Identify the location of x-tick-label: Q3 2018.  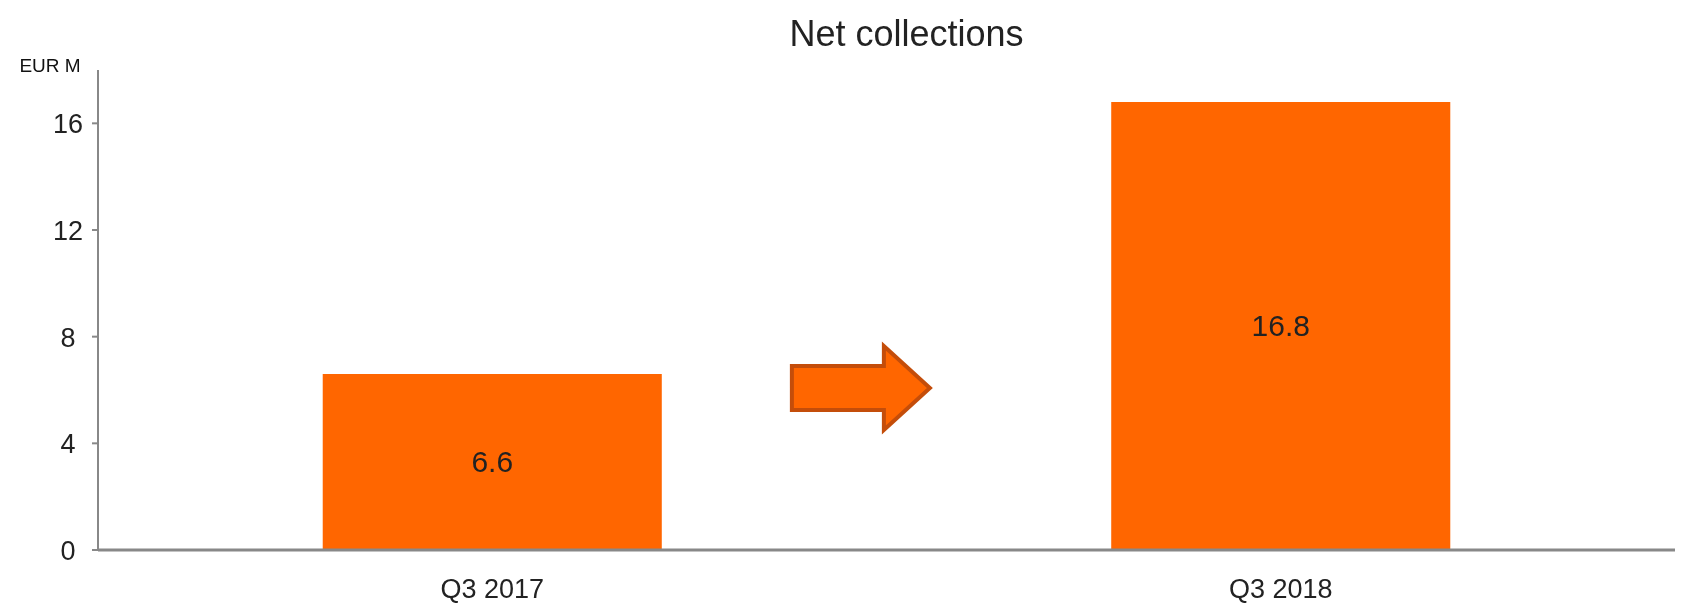
(1280, 589).